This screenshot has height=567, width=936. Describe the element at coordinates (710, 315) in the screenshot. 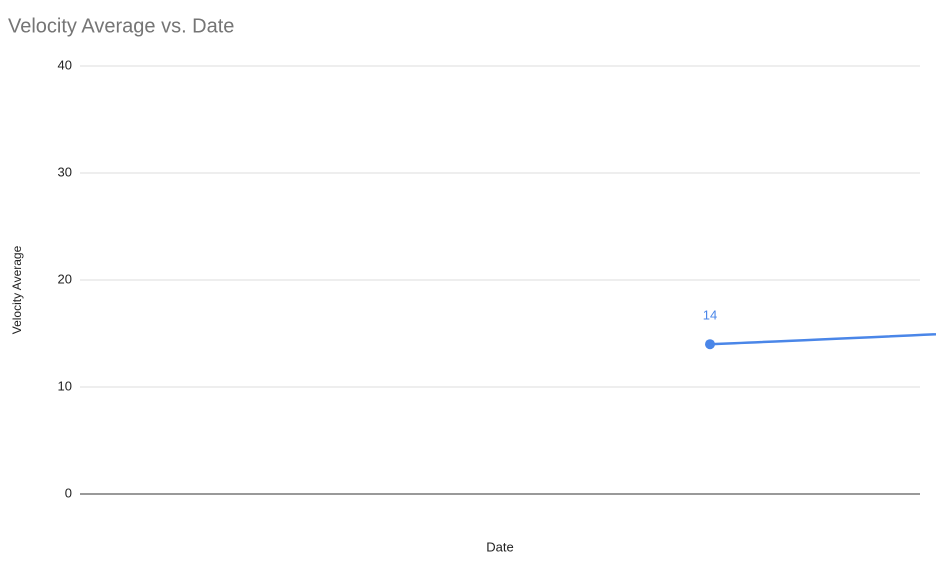

I see `data-label: 14` at that location.